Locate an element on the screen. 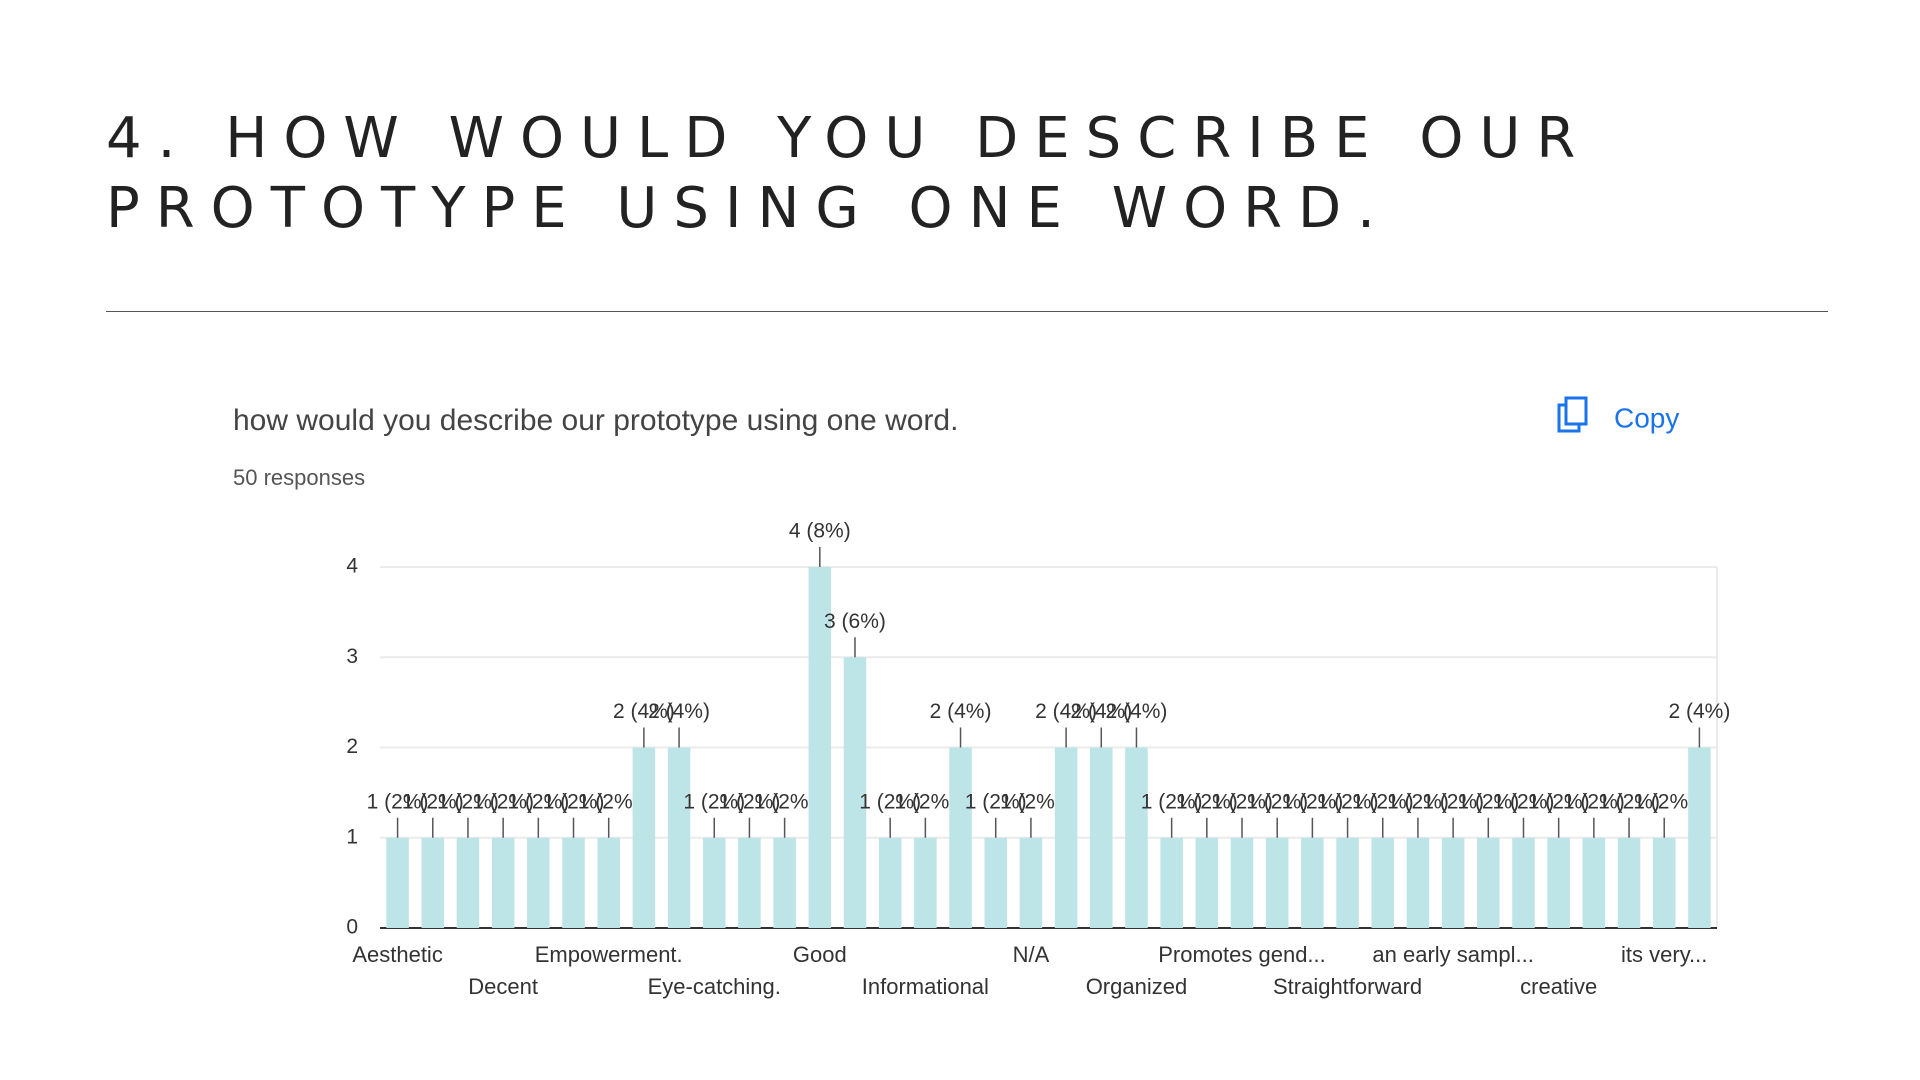 This screenshot has height=1080, width=1920. x-tick-label: creative is located at coordinates (1558, 986).